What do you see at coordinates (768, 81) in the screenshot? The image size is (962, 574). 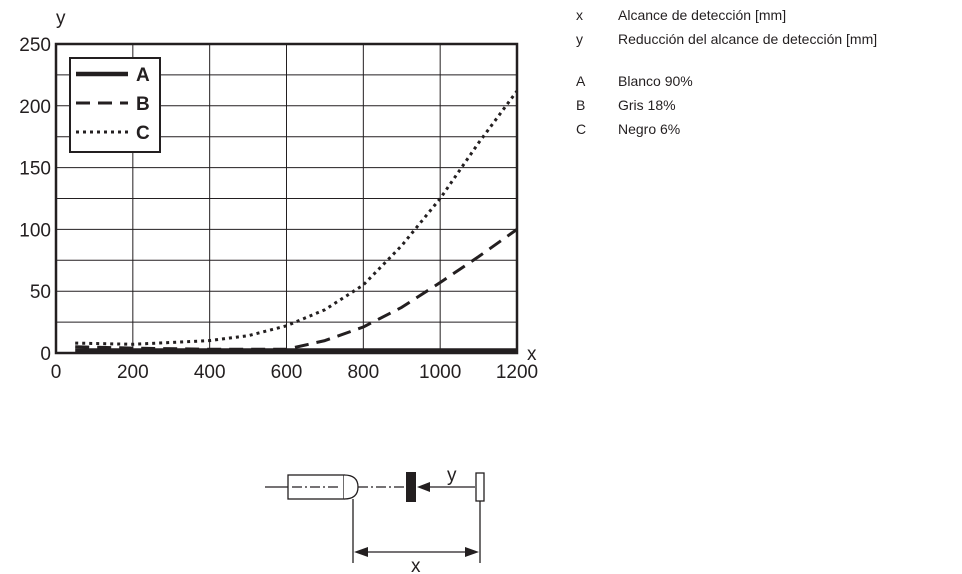 I see `legend-row-a: A Blanco 90%` at bounding box center [768, 81].